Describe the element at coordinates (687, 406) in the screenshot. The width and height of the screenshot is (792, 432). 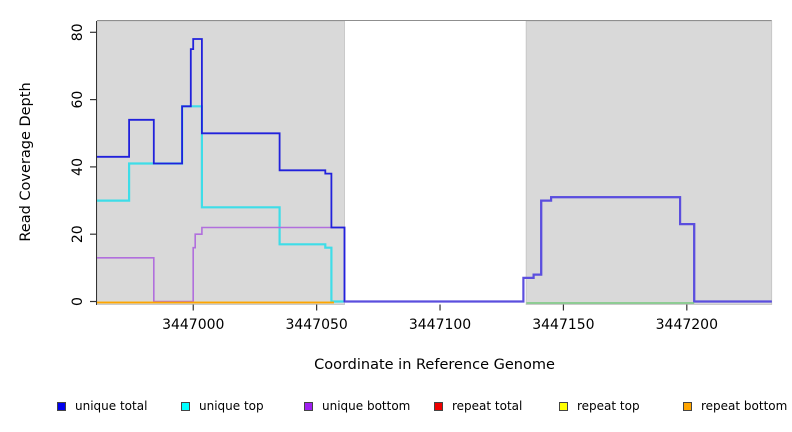
I see `legend-swatch-repeat-bottom` at that location.